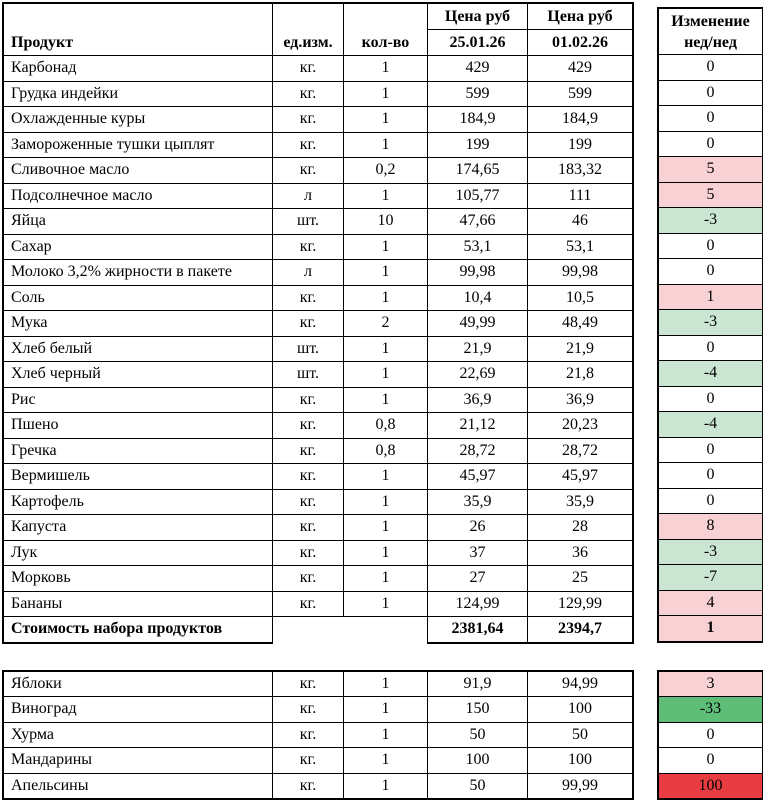 This screenshot has height=800, width=763. What do you see at coordinates (580, 375) in the screenshot?
I see `price2-cell: 21,8` at bounding box center [580, 375].